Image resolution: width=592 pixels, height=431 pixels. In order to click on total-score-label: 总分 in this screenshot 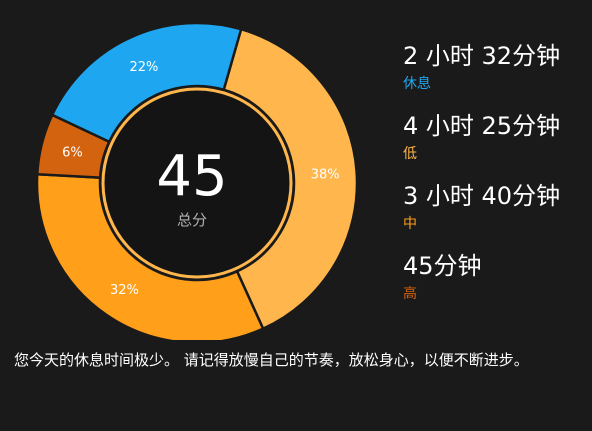, I will do `click(192, 220)`.